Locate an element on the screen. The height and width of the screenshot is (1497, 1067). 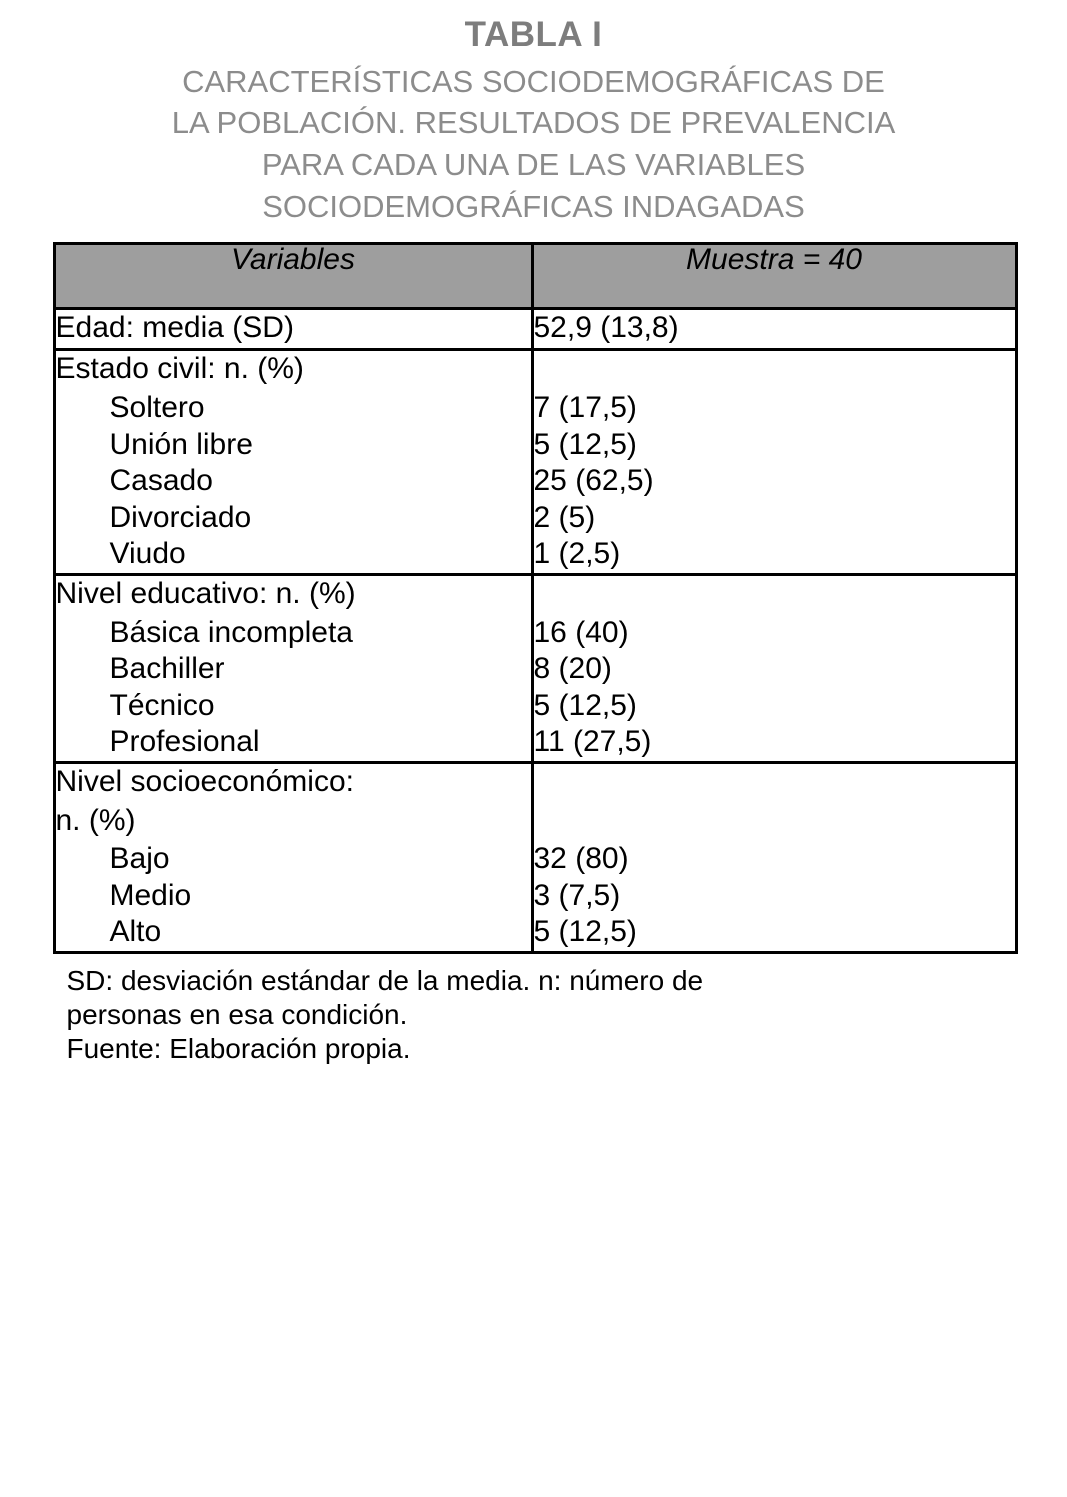
row-label: Divorciado is located at coordinates (180, 517).